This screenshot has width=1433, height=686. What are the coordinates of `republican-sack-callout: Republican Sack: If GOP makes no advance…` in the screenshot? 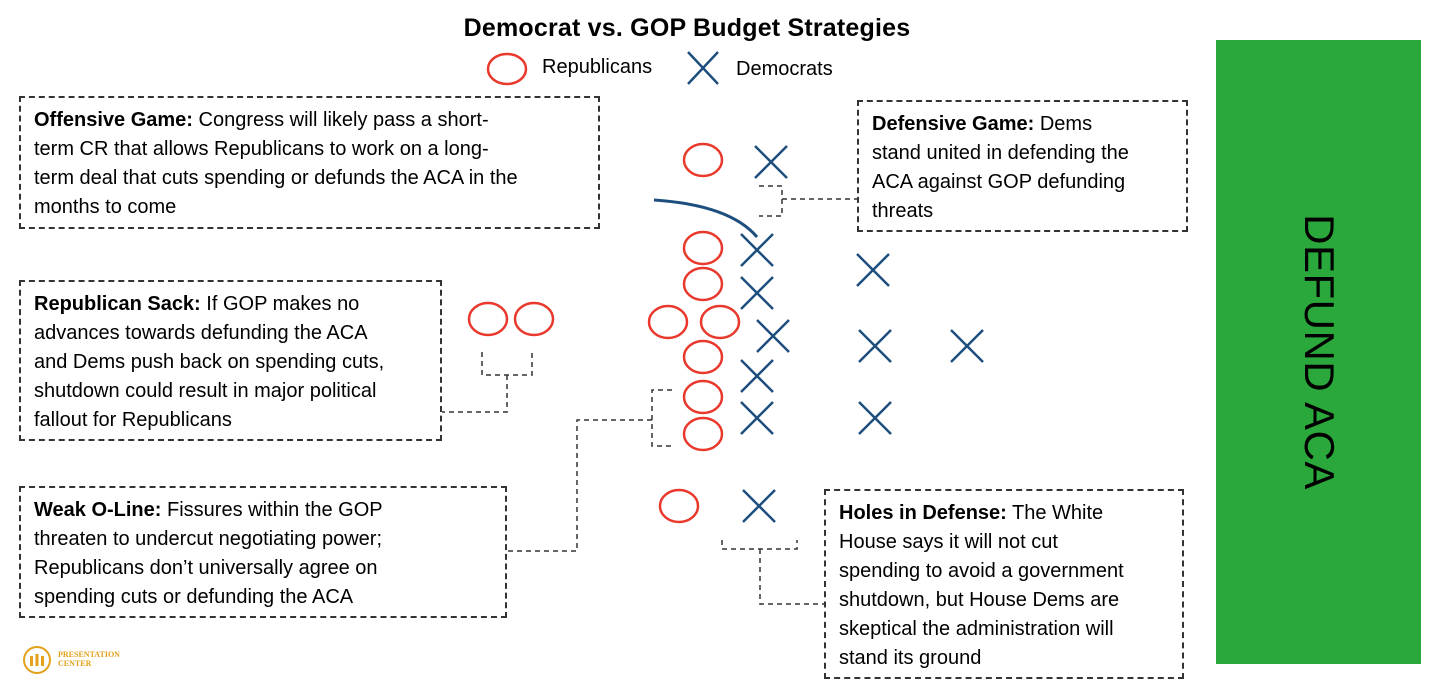 It's located at (230, 360).